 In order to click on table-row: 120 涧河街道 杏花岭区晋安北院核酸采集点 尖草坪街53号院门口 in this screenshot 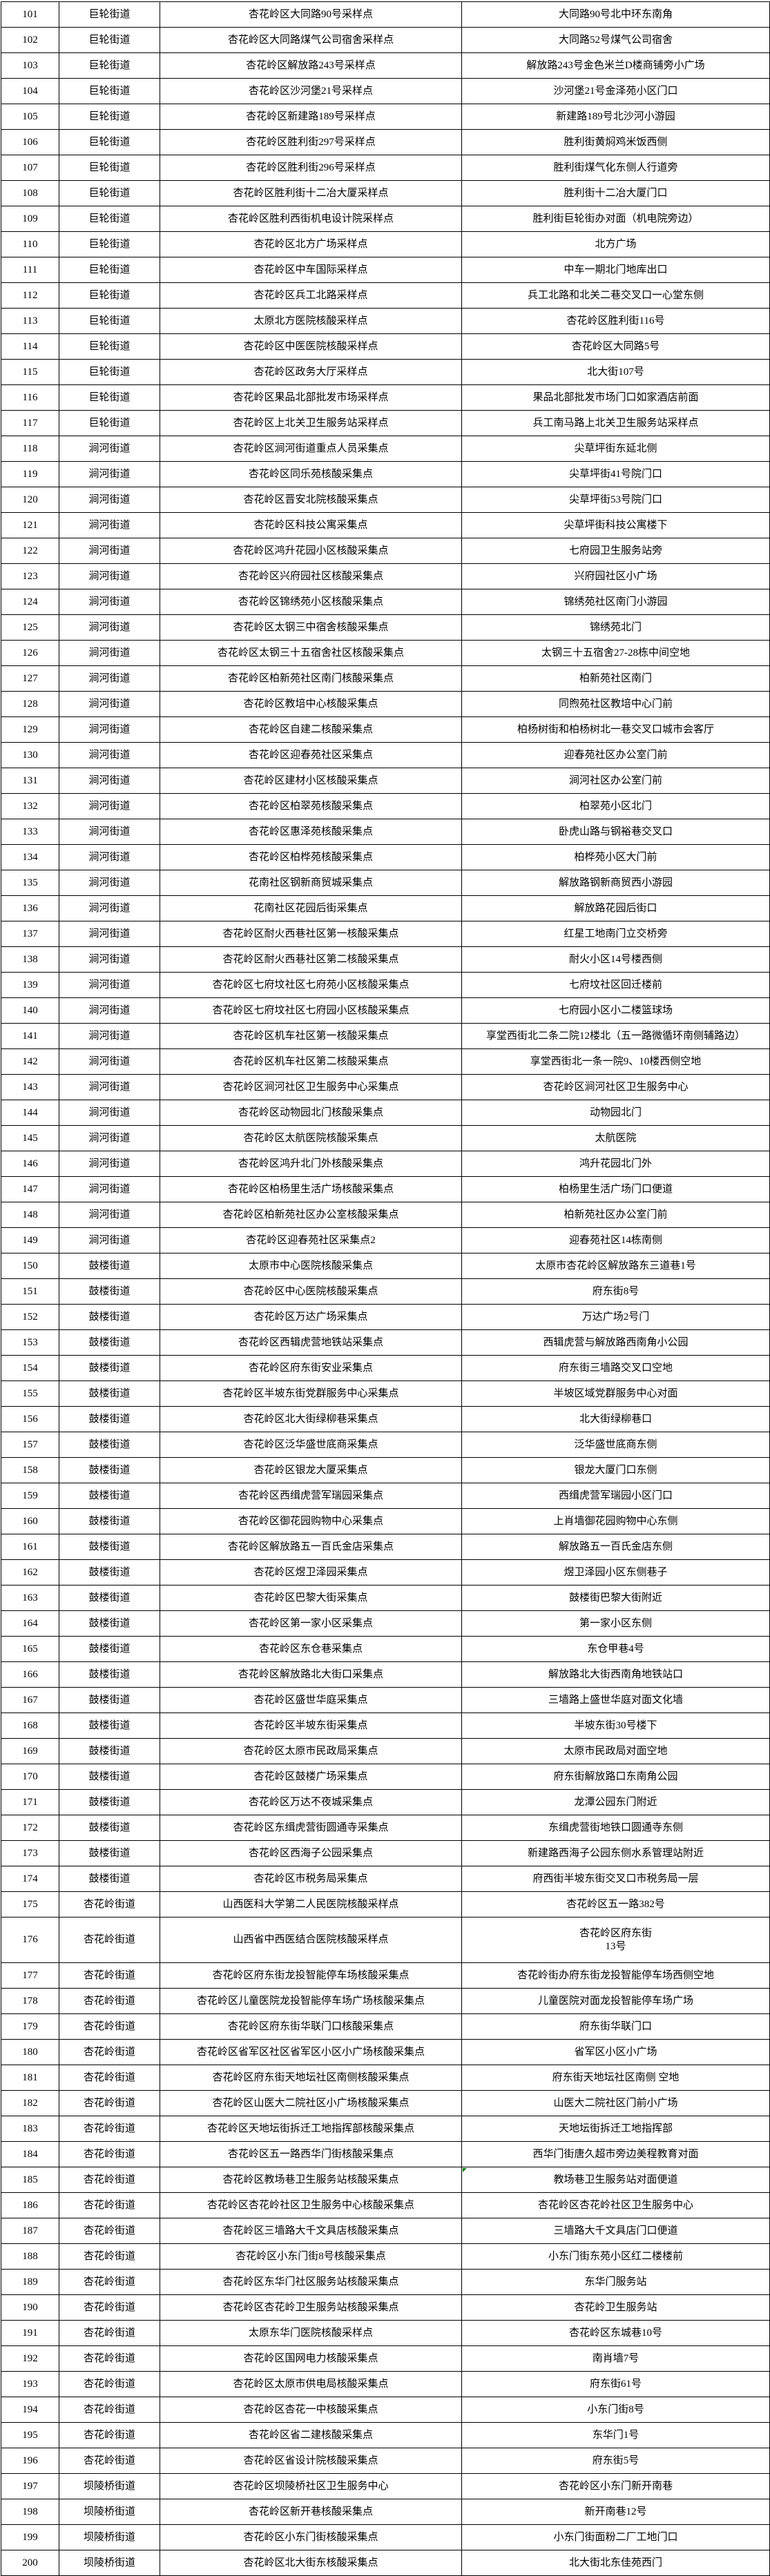, I will do `click(385, 500)`.